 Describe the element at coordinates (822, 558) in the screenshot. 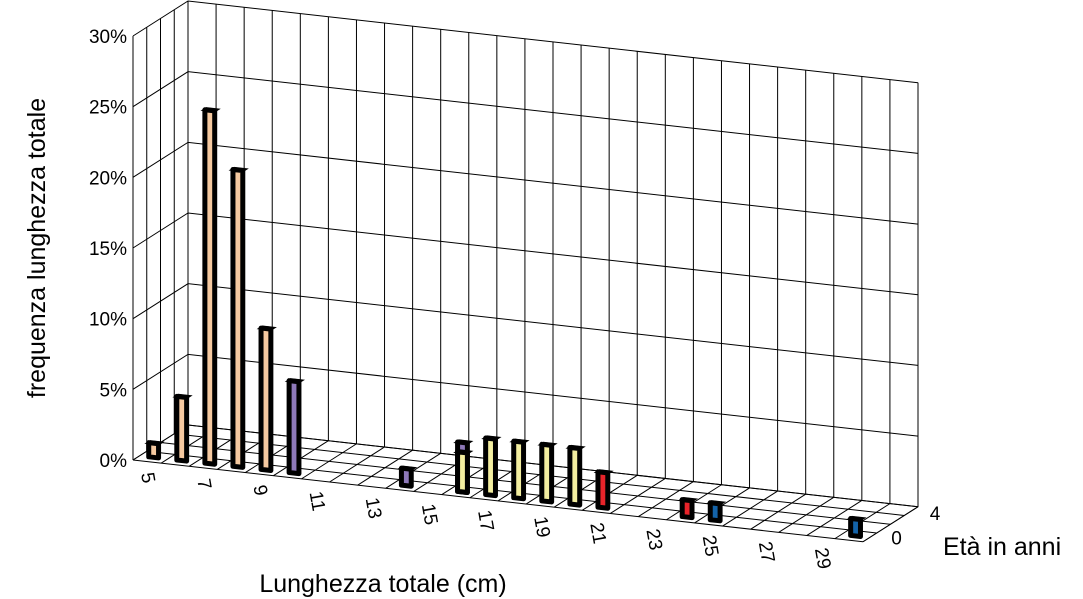

I see `x-tick-label: 29` at that location.